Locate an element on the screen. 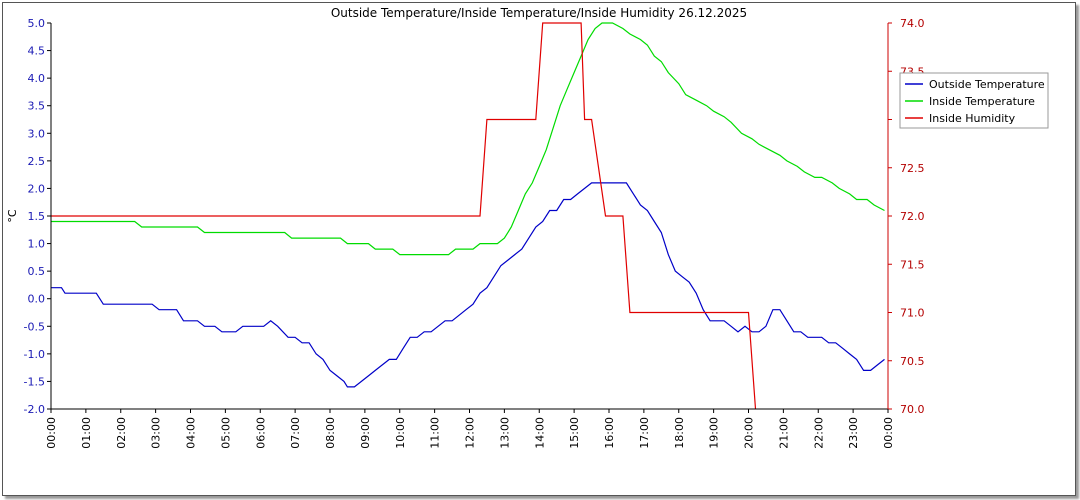 Image resolution: width=1080 pixels, height=500 pixels. y-left-tick-label: 4.5 is located at coordinates (37, 51).